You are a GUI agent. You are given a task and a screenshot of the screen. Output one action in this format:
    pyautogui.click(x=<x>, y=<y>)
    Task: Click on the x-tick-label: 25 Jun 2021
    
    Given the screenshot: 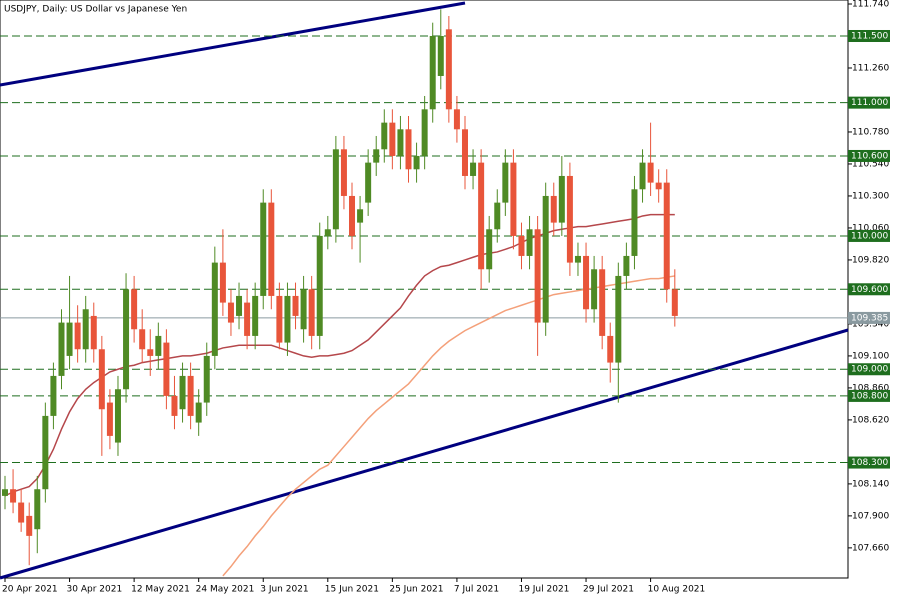 What is the action you would take?
    pyautogui.click(x=416, y=590)
    